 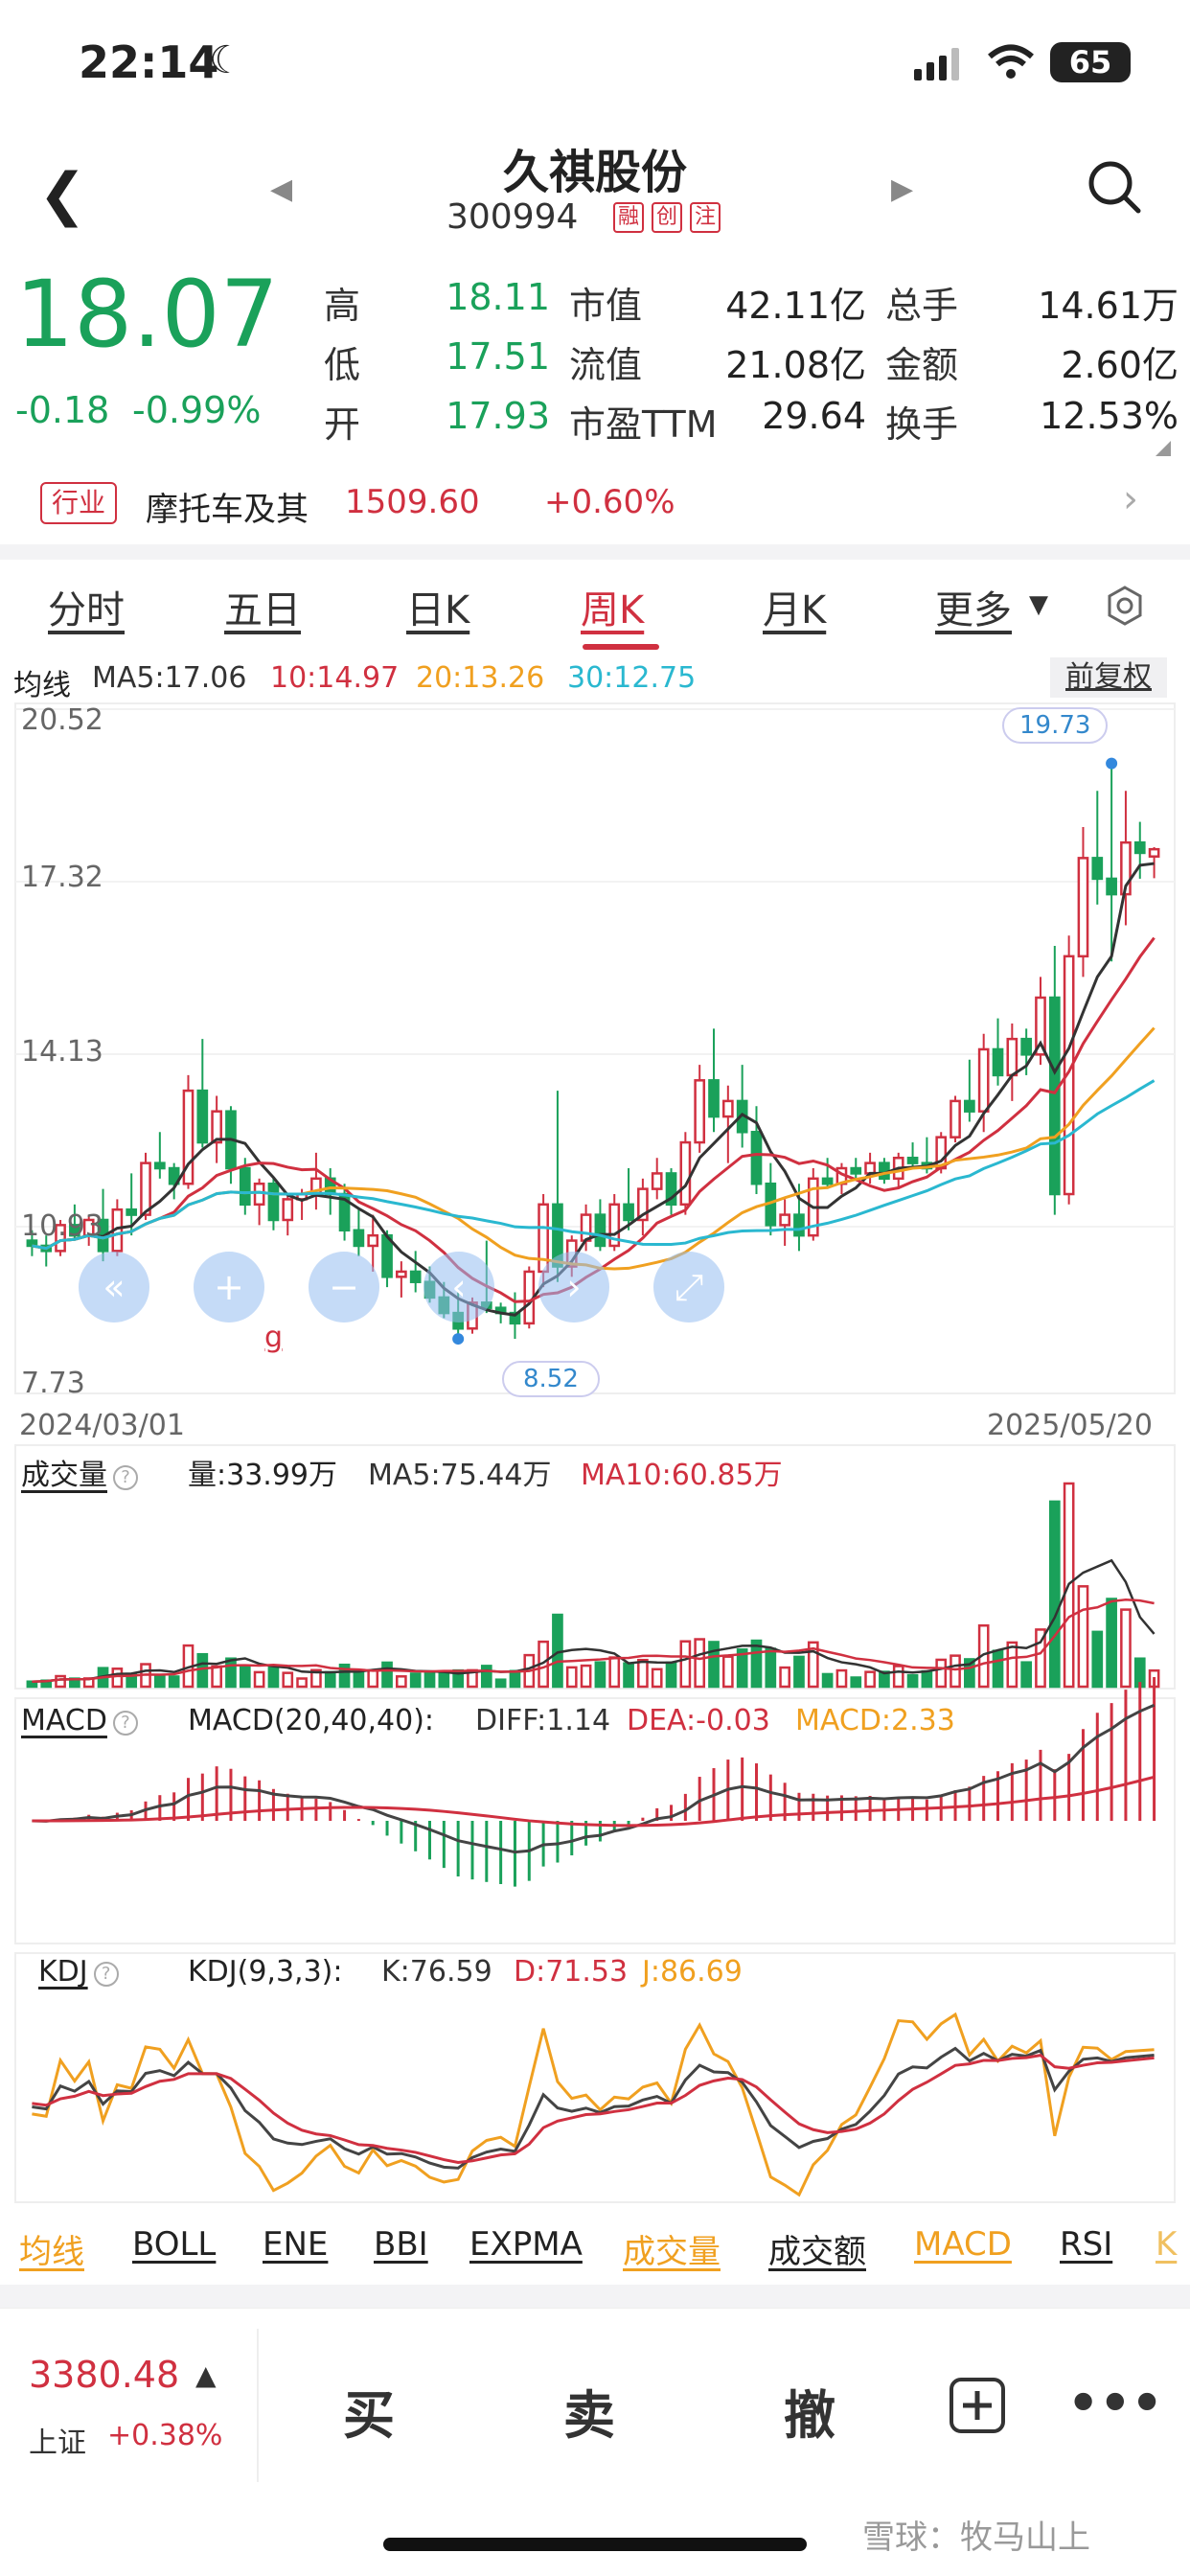 I want to click on macd-diff-line, so click(x=594, y=1778).